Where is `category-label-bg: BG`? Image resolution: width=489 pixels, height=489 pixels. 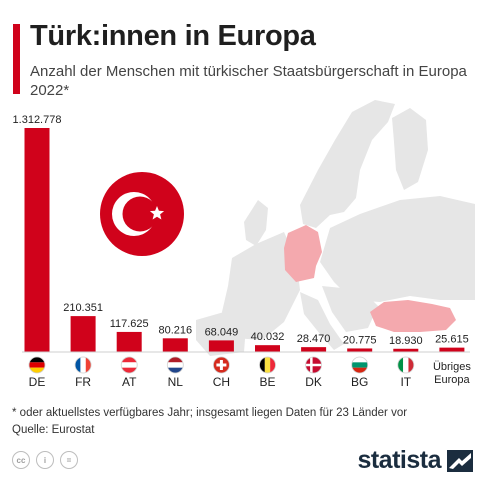
category-label-bg: BG is located at coordinates (359, 382).